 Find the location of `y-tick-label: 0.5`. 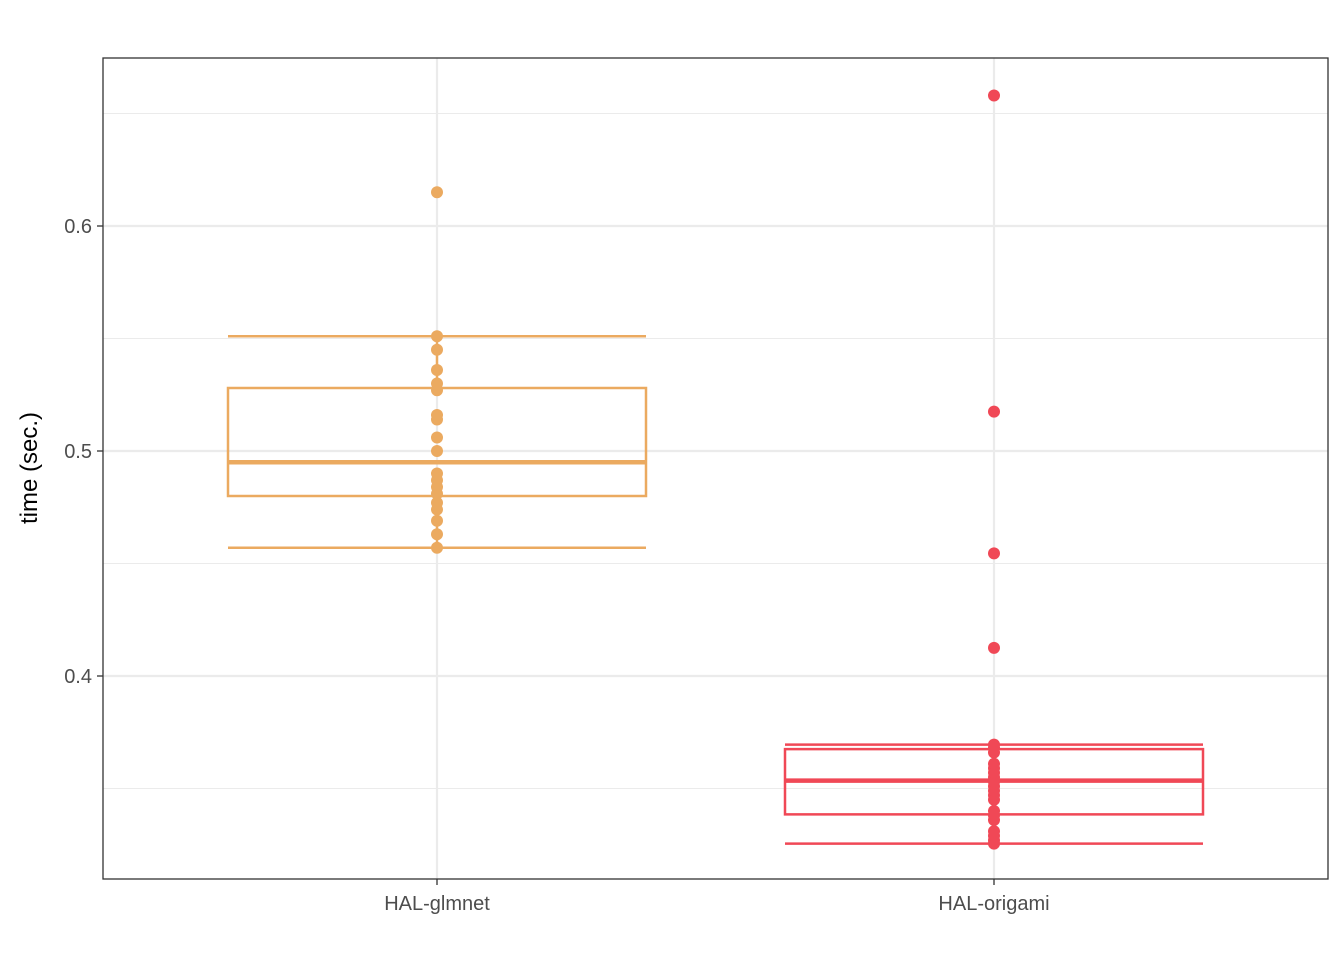

y-tick-label: 0.5 is located at coordinates (78, 452).